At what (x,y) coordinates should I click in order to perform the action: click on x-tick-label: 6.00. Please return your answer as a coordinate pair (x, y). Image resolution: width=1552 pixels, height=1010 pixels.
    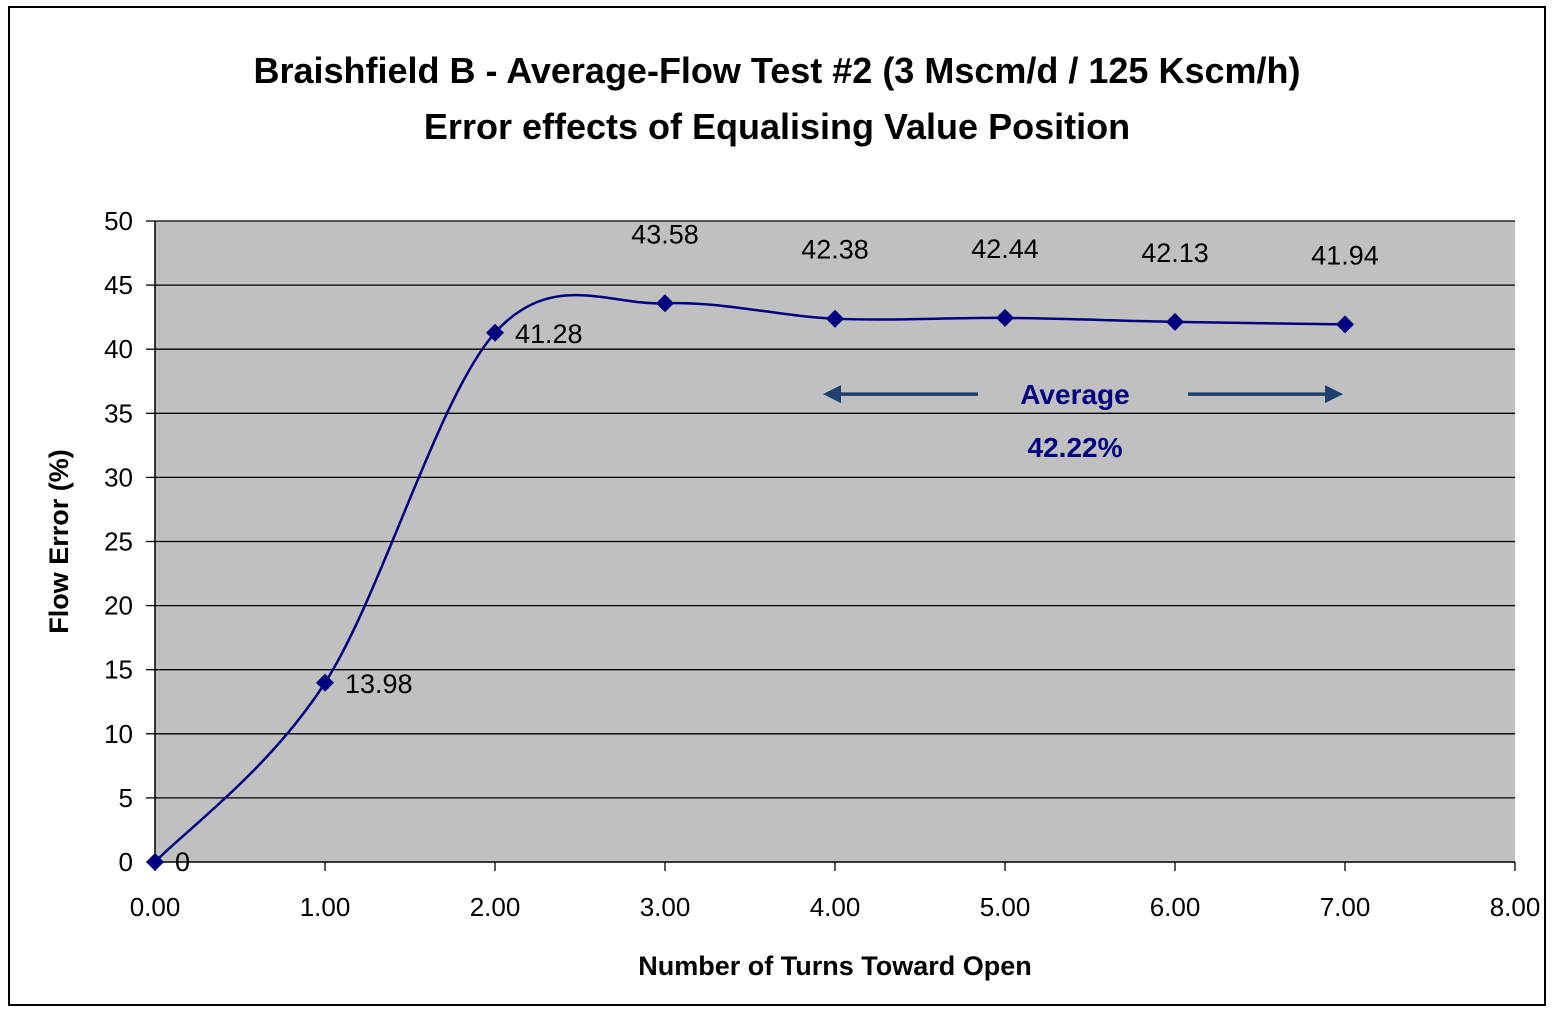
    Looking at the image, I should click on (1175, 907).